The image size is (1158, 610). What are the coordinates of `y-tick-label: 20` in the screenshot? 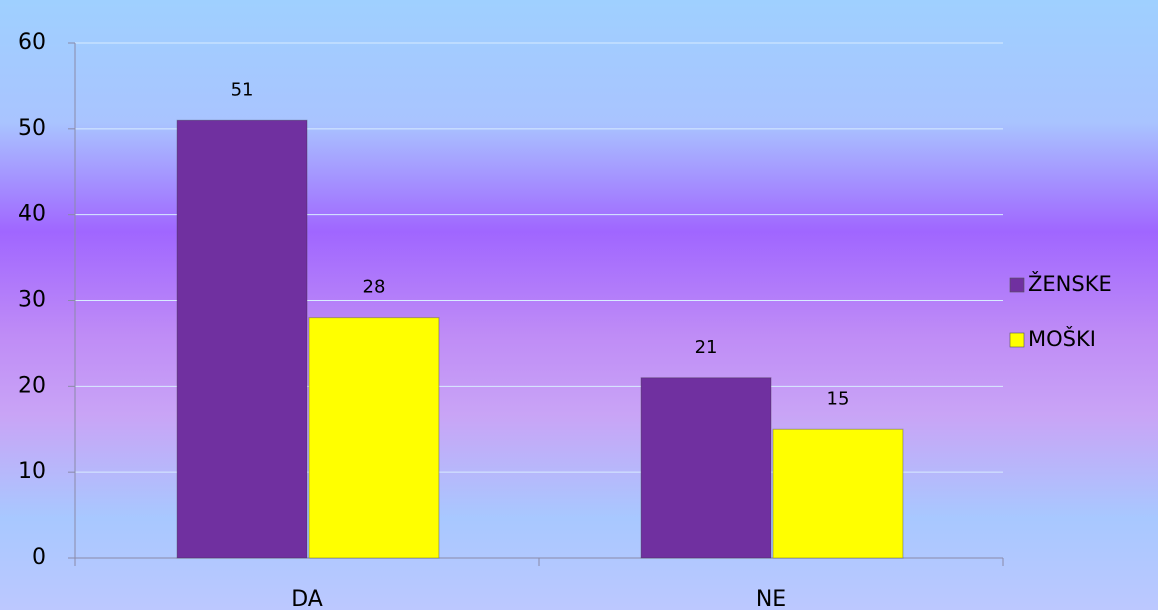 It's located at (32, 385).